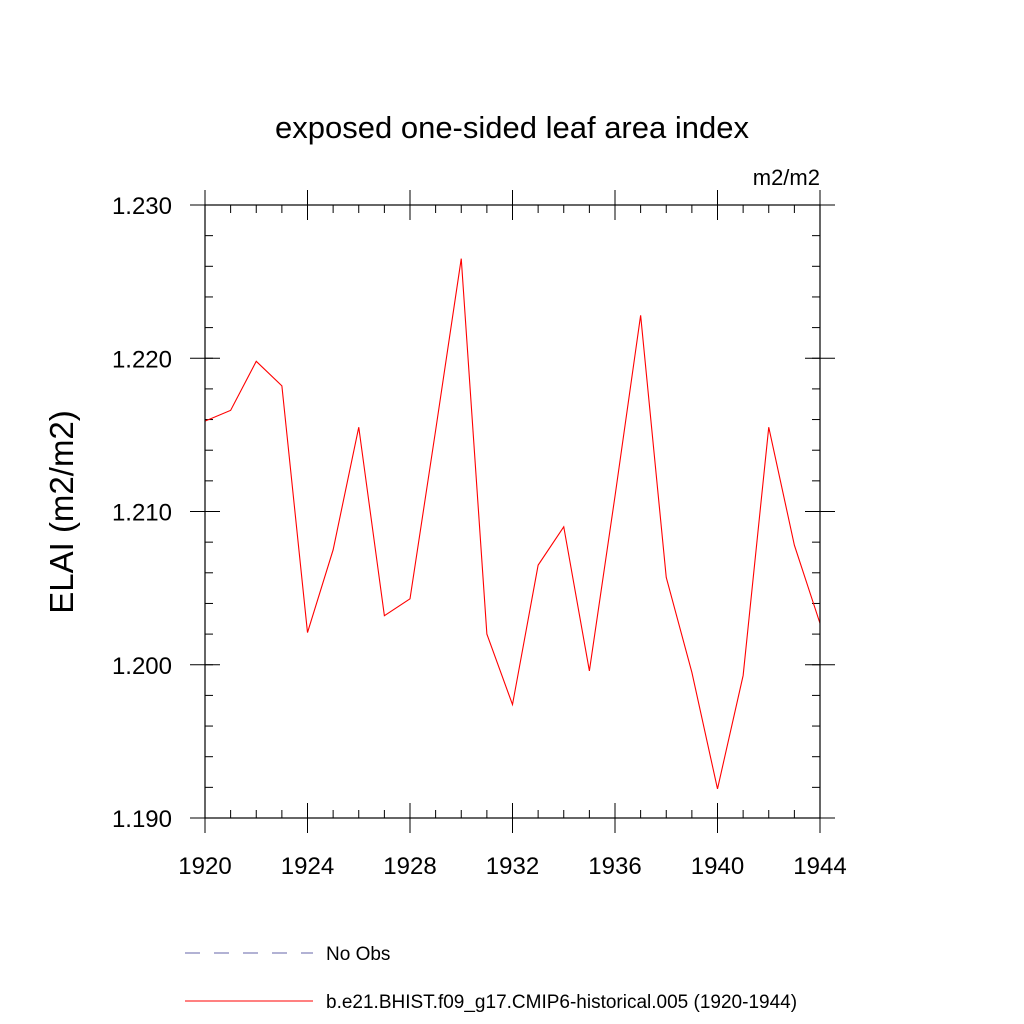 This screenshot has width=1024, height=1024. Describe the element at coordinates (142, 819) in the screenshot. I see `y-tick-label: 1.190` at that location.